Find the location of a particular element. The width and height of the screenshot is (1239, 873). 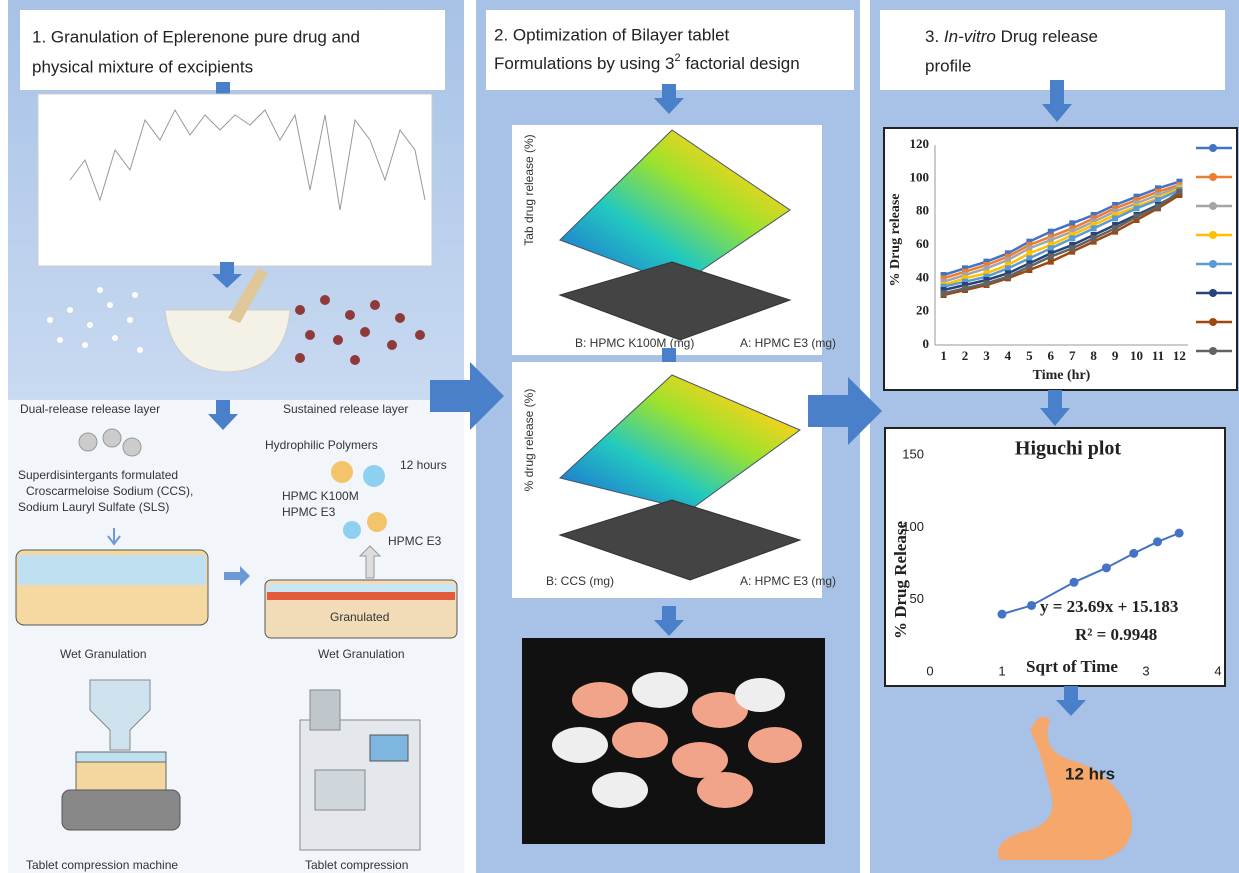

x-axis-label: B: CCS (mg) is located at coordinates (580, 581).